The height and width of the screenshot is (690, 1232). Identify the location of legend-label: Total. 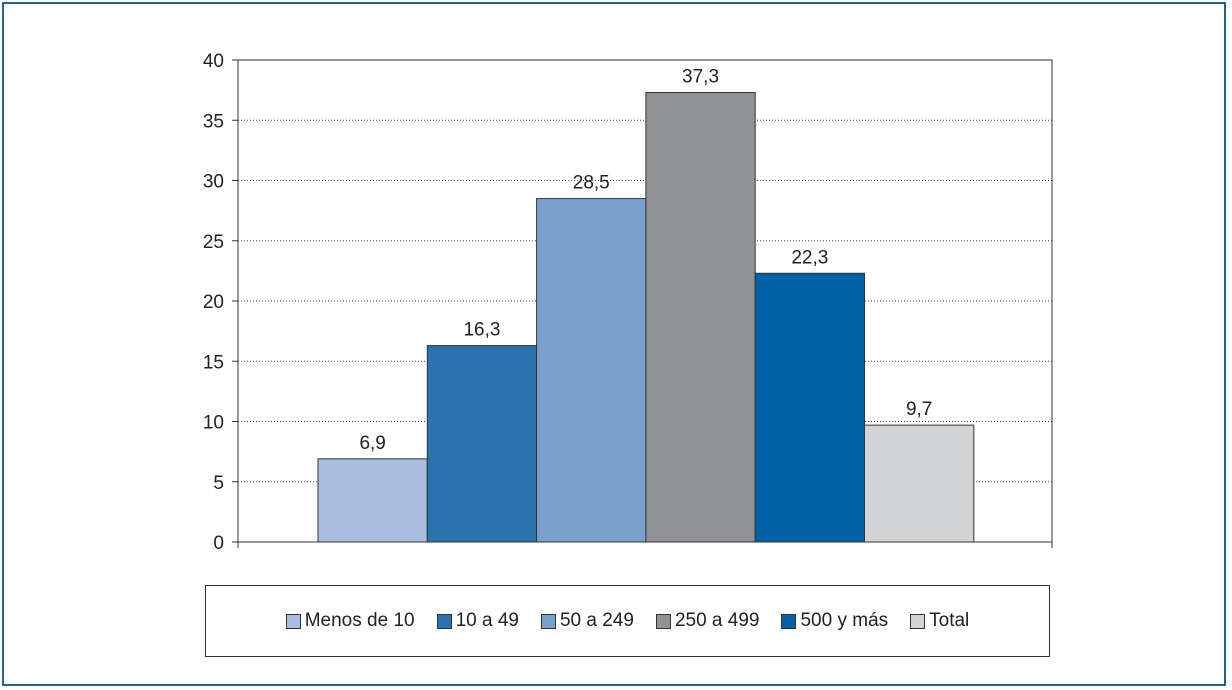
(949, 620).